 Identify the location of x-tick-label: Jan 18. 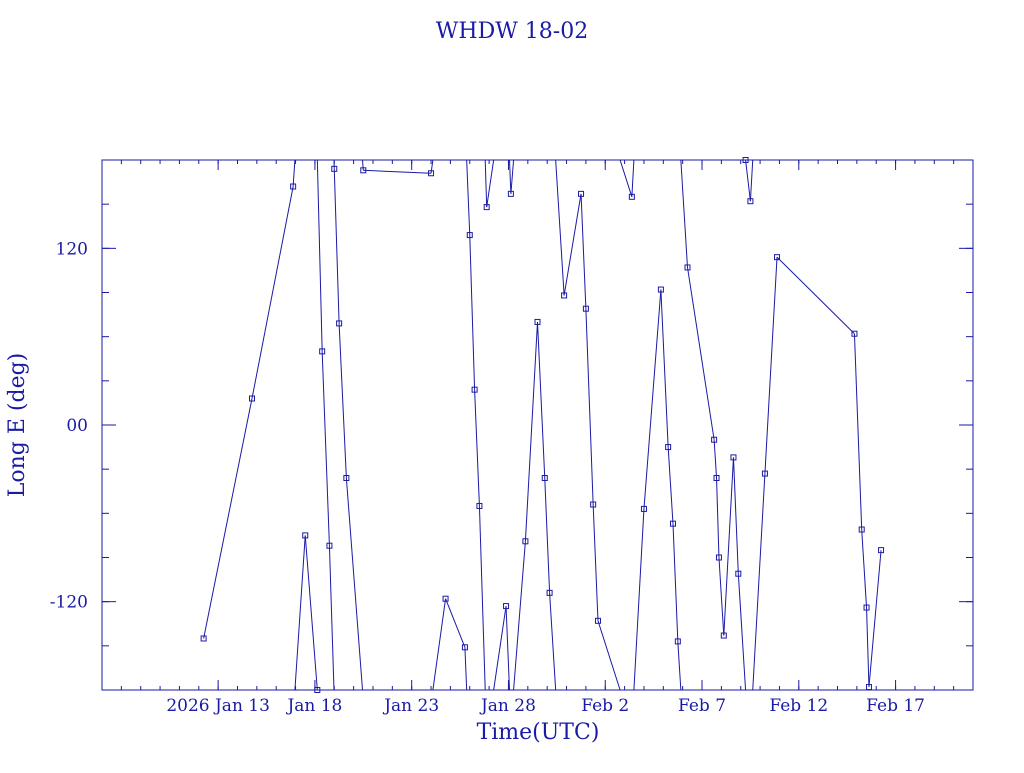
(313, 706).